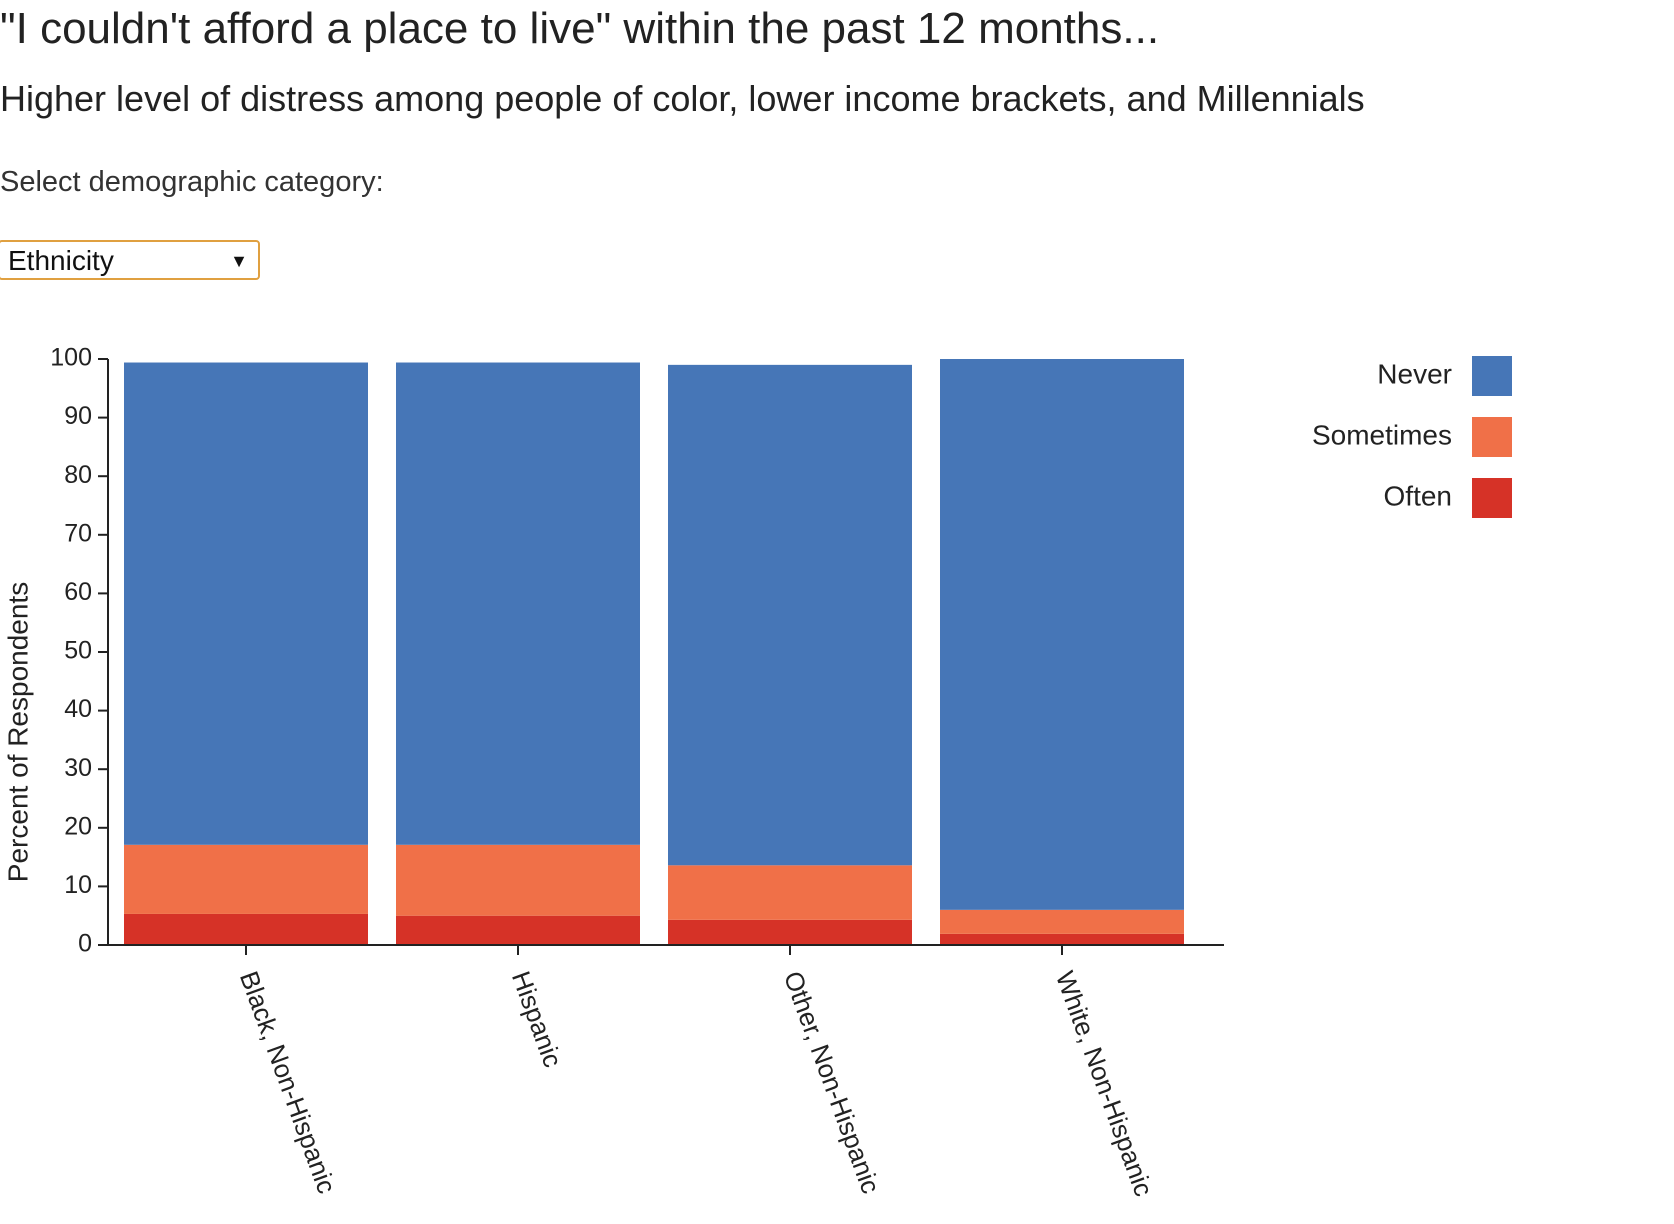 This screenshot has height=1224, width=1674. I want to click on bar-segment-never-other-non-hispanic, so click(790, 615).